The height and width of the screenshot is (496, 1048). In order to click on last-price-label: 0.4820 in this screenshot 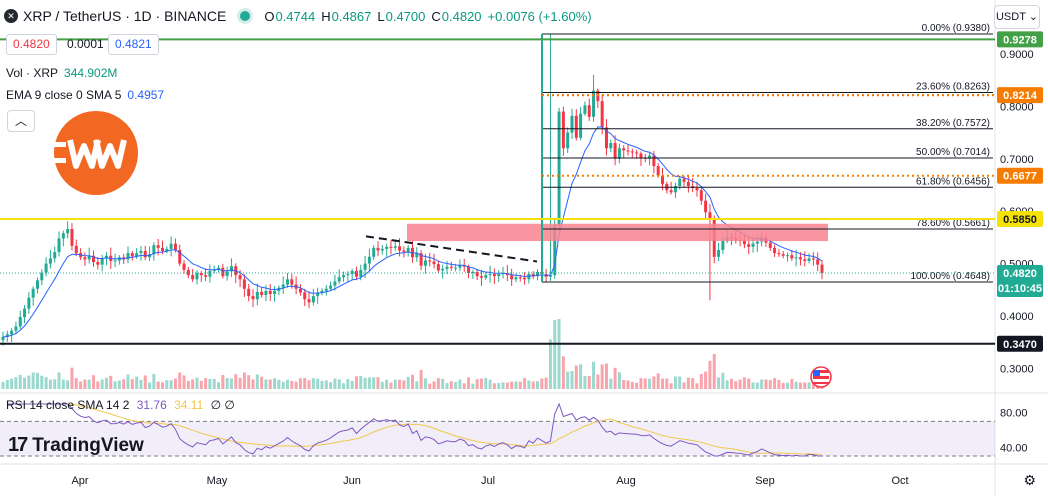, I will do `click(1020, 274)`.